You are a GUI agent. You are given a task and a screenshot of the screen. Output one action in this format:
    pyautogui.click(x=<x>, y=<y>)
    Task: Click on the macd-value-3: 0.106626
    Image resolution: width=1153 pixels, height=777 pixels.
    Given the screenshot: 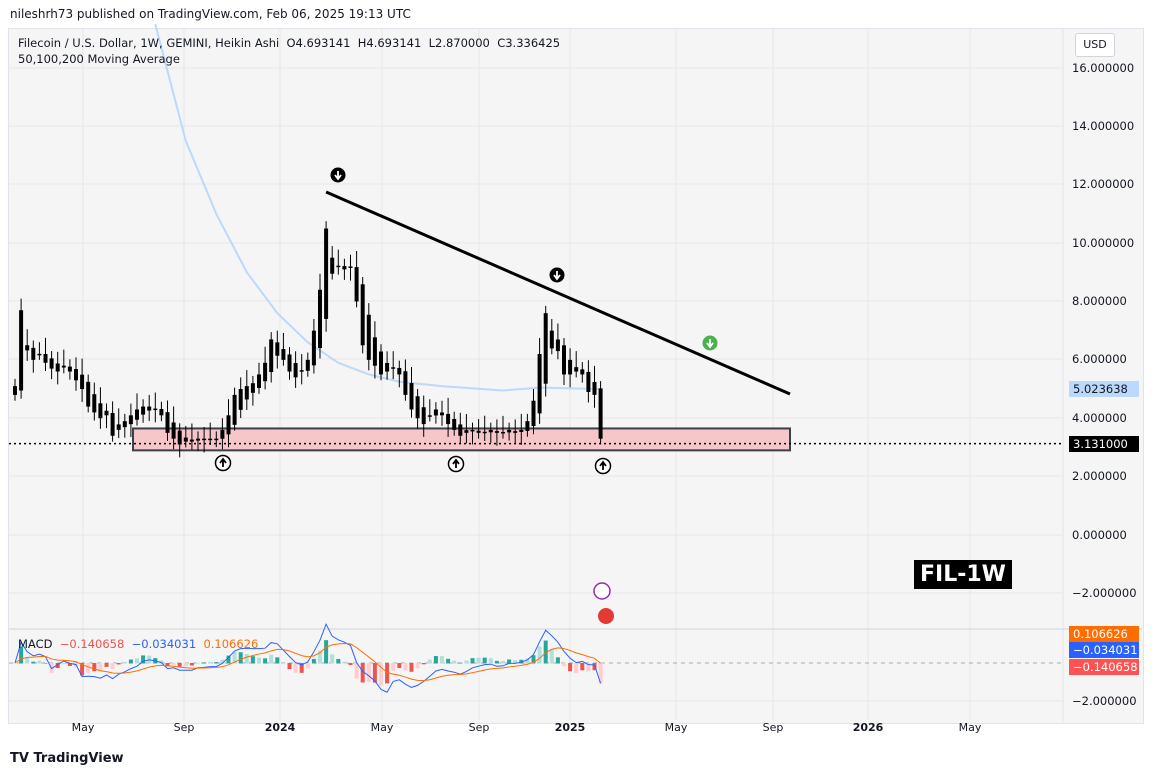 What is the action you would take?
    pyautogui.click(x=231, y=644)
    